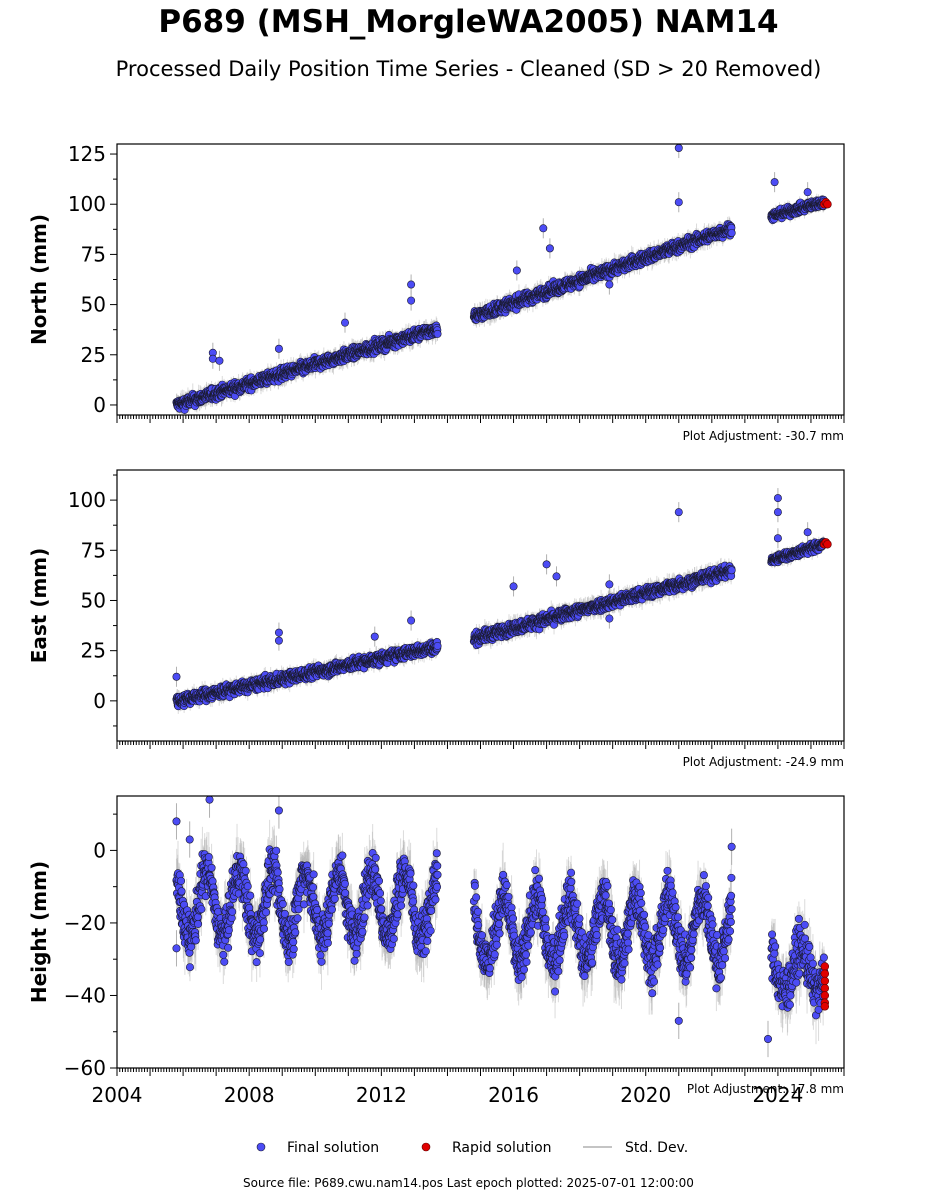 The height and width of the screenshot is (1200, 937). I want to click on chart-title: P689 (MSH_MorgleWA2005) NAM14, so click(468, 22).